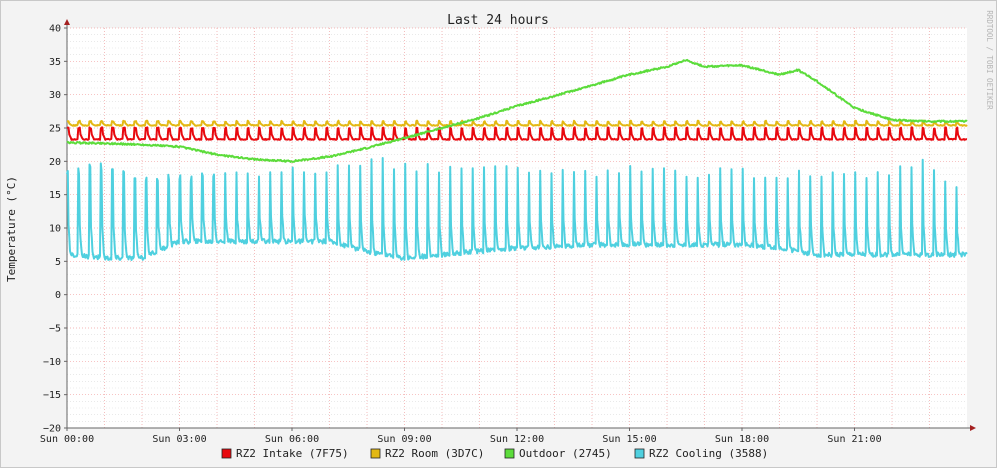  What do you see at coordinates (55, 95) in the screenshot?
I see `y-tick-label: 30` at bounding box center [55, 95].